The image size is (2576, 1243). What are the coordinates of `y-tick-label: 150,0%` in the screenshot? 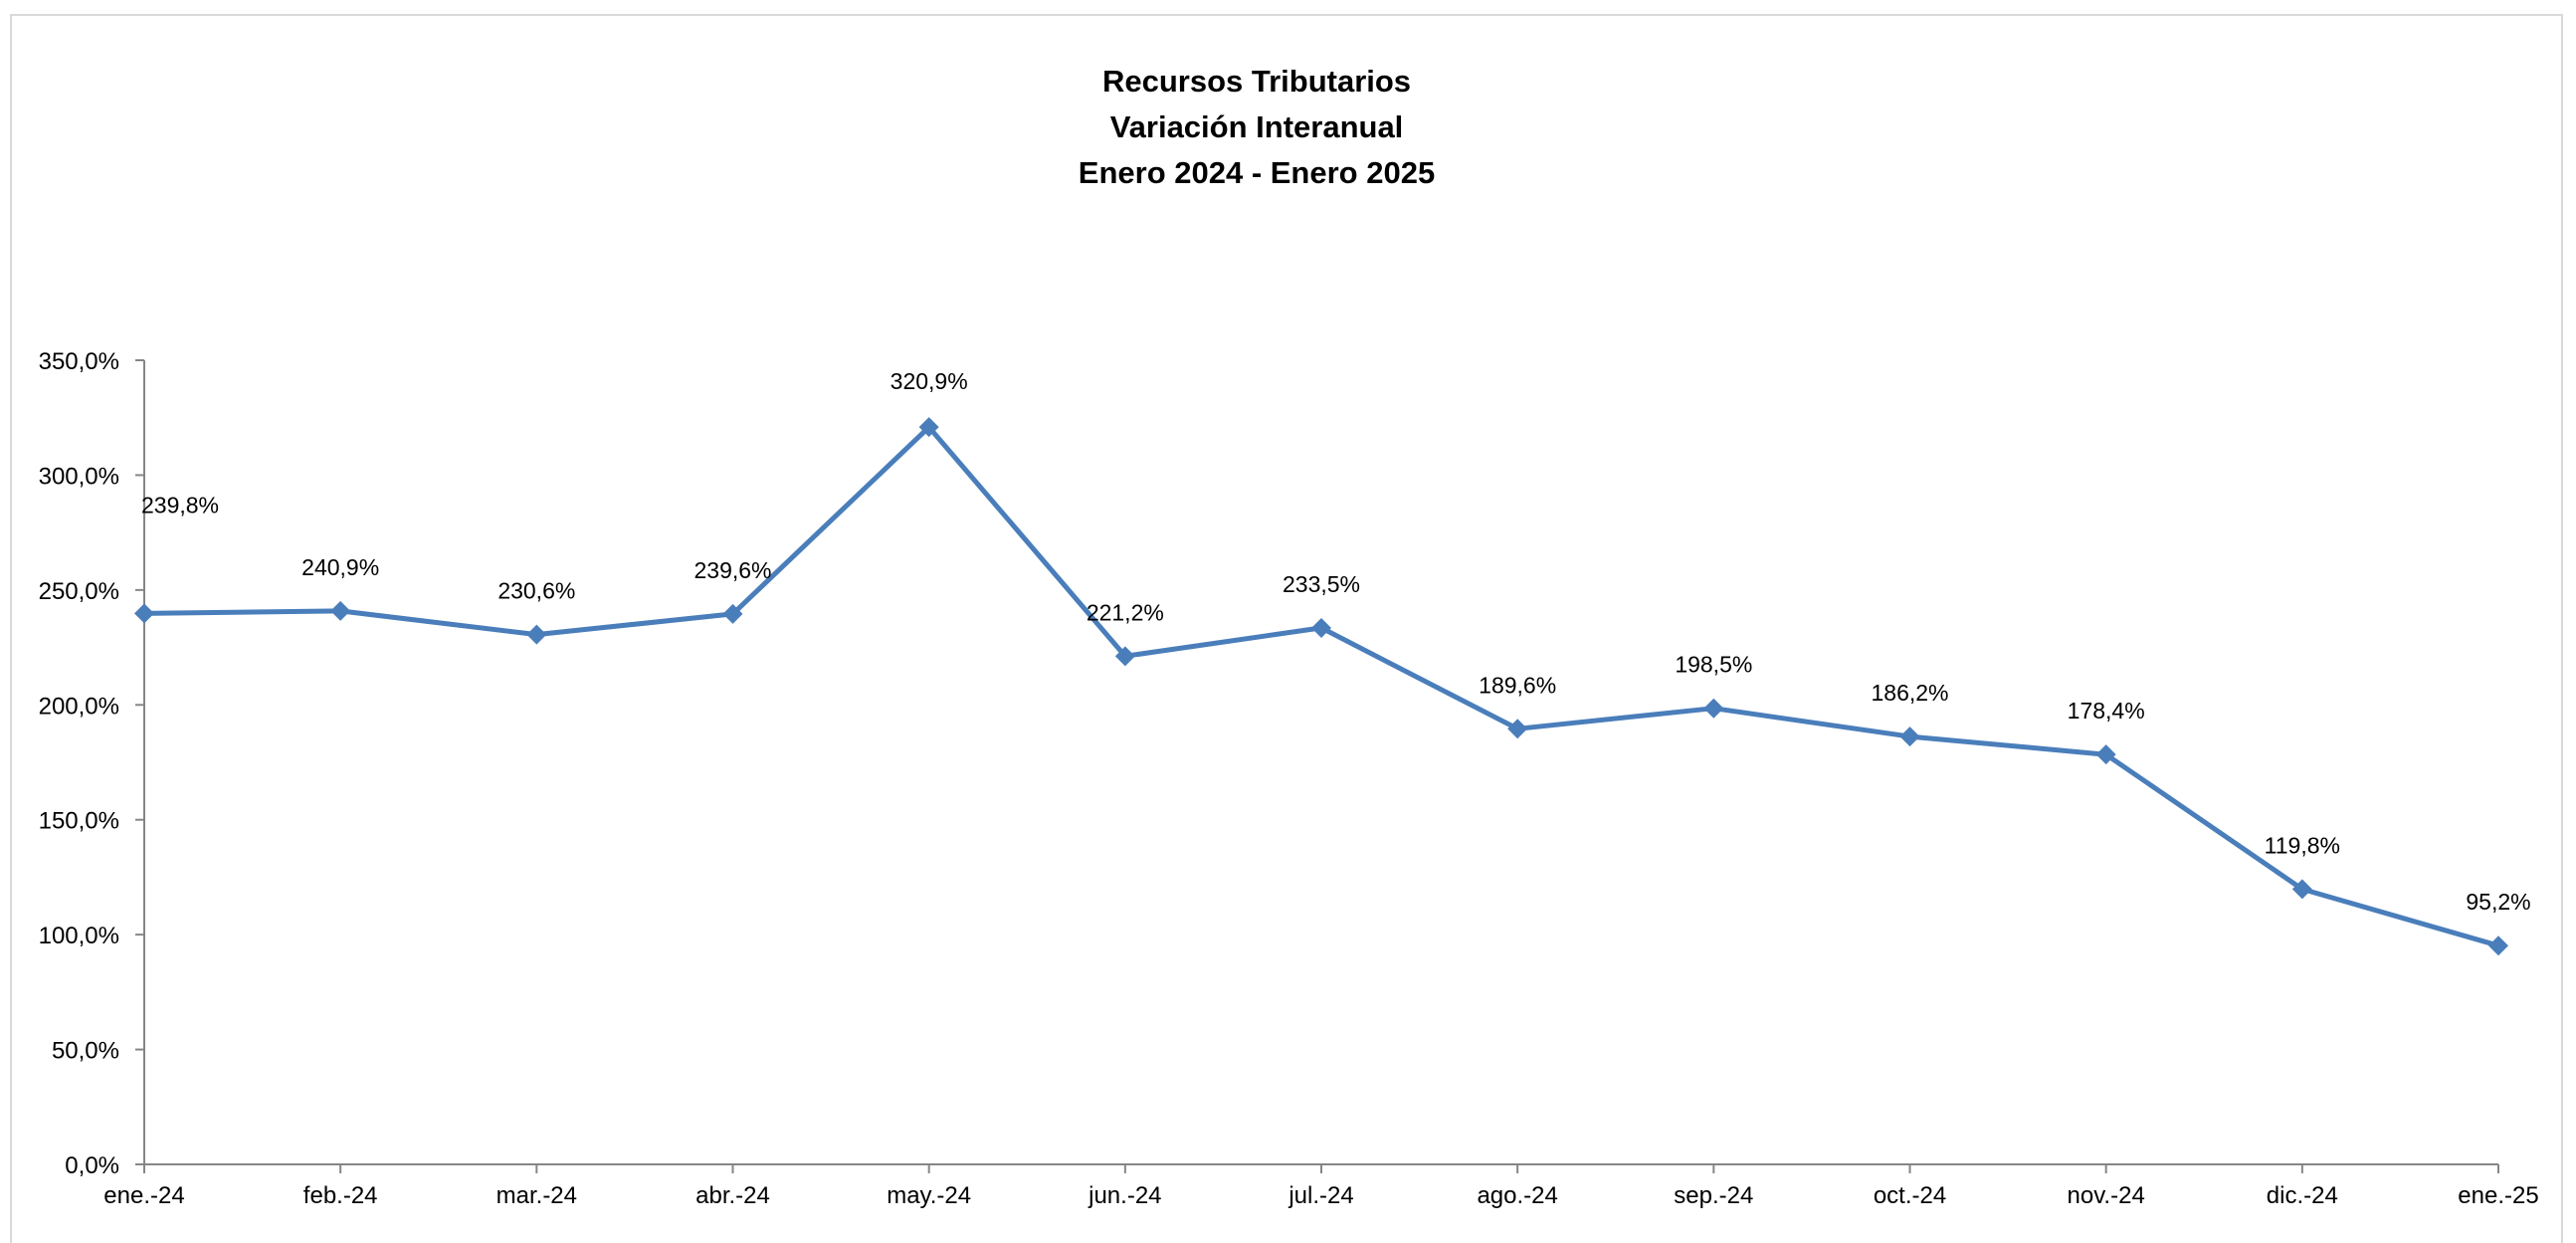 It's located at (79, 821).